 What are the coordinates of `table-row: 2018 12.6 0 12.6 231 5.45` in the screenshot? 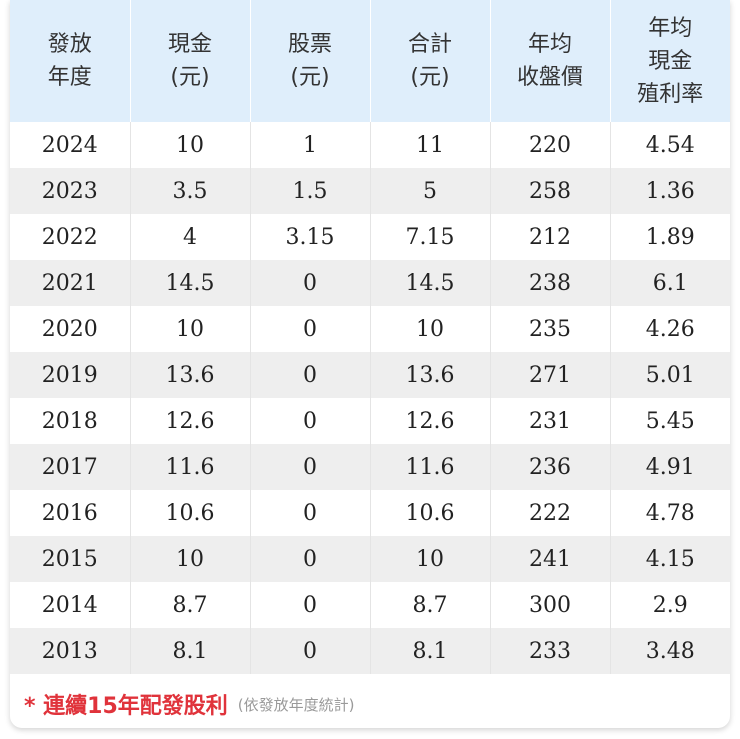 It's located at (370, 421).